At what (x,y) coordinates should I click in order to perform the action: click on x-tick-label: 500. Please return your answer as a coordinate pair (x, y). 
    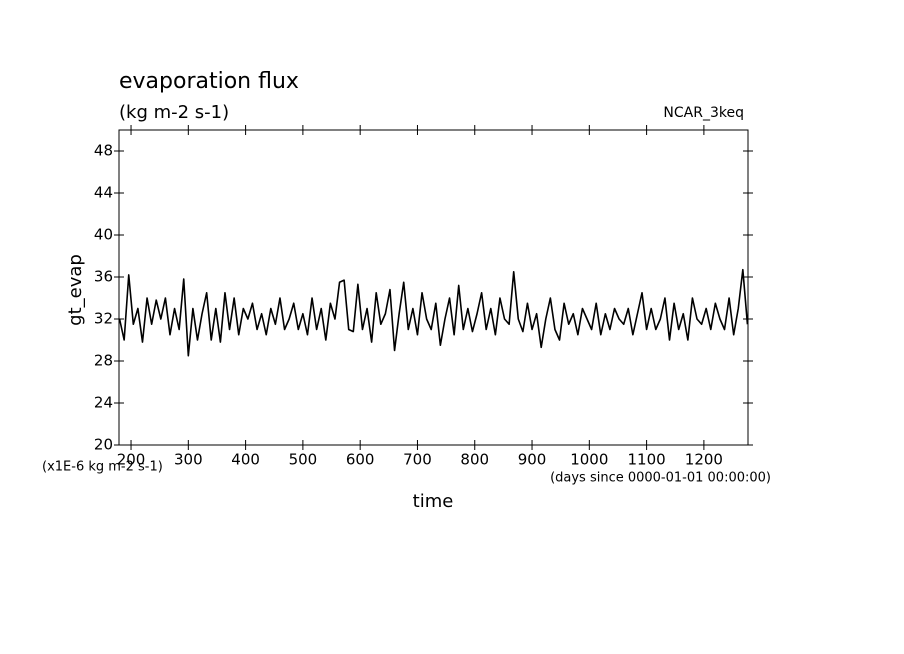
    Looking at the image, I should click on (303, 460).